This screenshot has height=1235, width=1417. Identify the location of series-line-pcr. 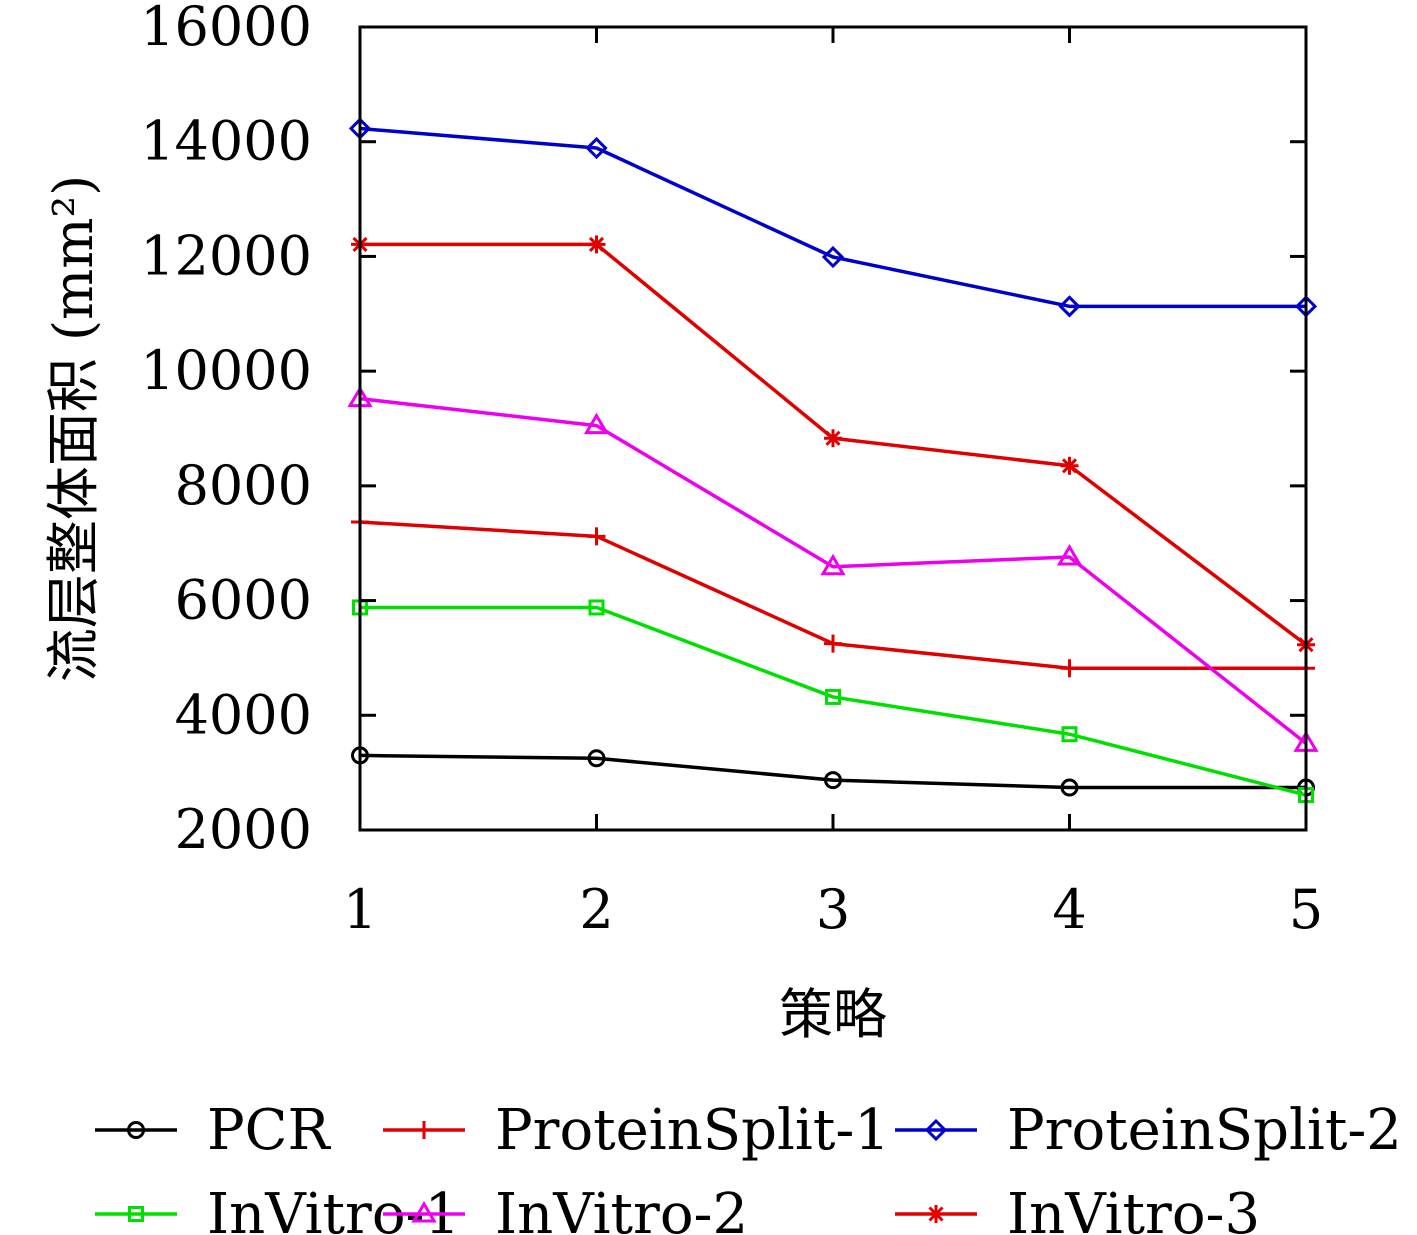
(832, 771).